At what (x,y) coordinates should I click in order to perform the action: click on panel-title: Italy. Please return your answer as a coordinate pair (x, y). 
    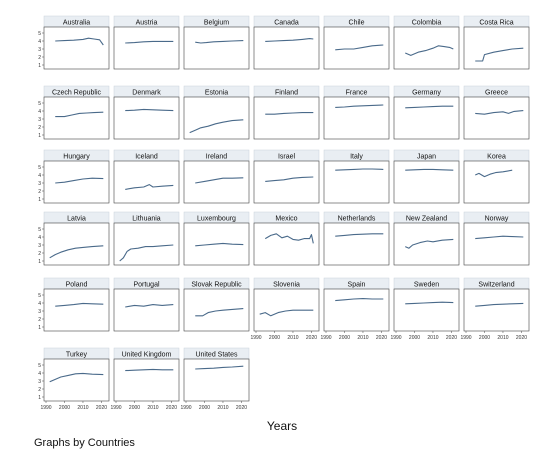
    Looking at the image, I should click on (356, 157).